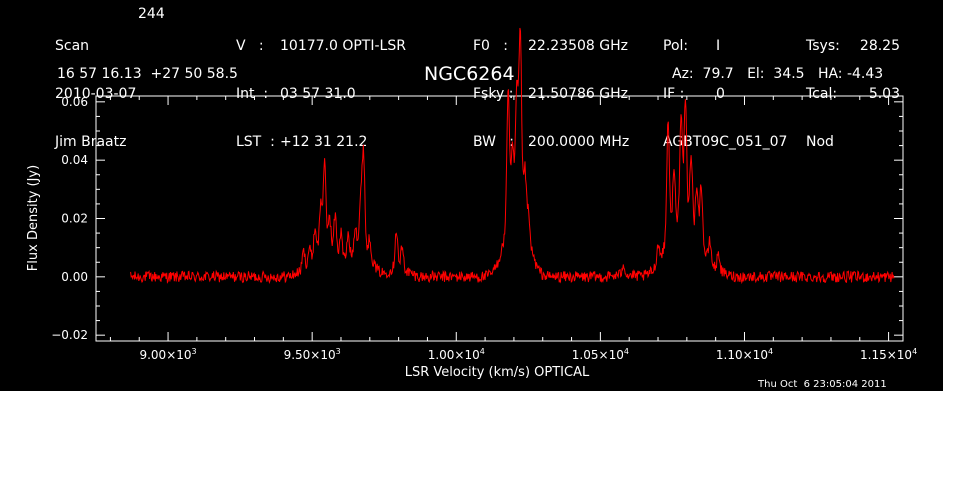 The height and width of the screenshot is (490, 962). What do you see at coordinates (74, 219) in the screenshot?
I see `y-tick-label: 0.02` at bounding box center [74, 219].